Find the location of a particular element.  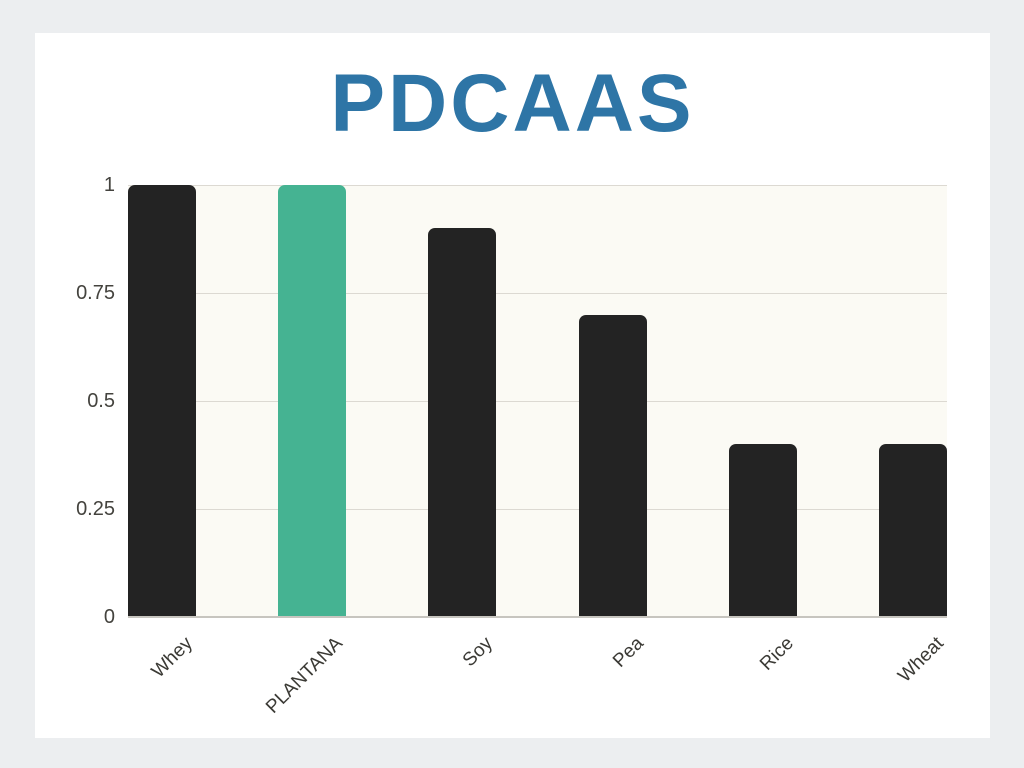

bar-whey is located at coordinates (162, 401).